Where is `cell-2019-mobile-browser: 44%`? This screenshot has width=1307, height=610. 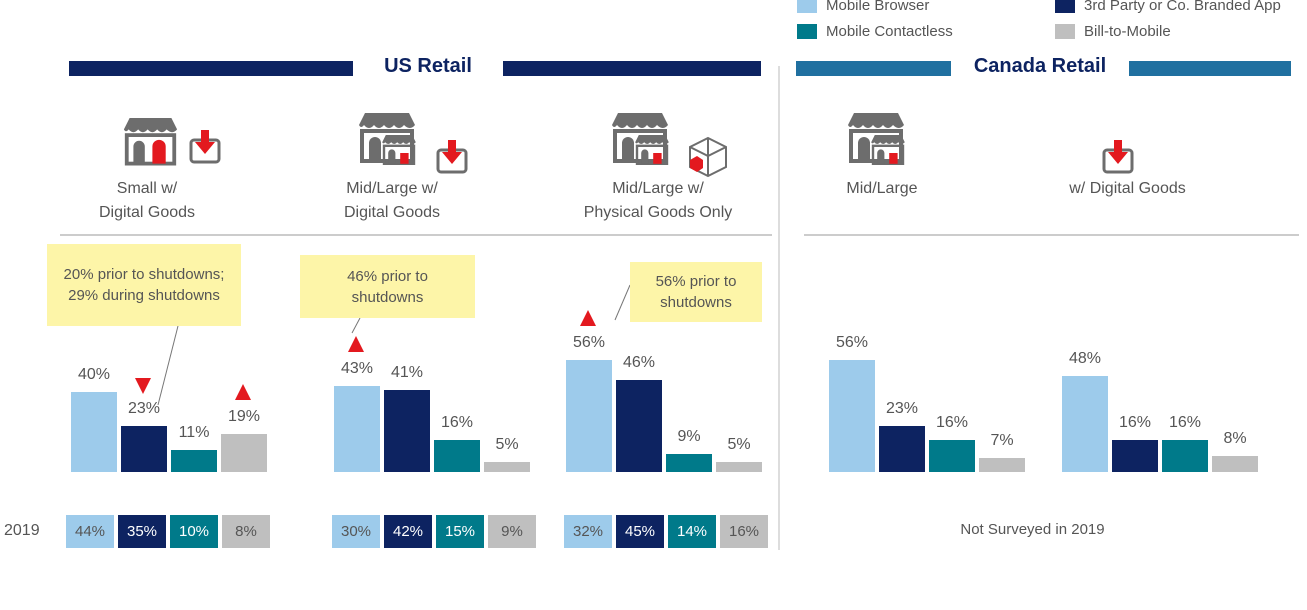
cell-2019-mobile-browser: 44% is located at coordinates (90, 531).